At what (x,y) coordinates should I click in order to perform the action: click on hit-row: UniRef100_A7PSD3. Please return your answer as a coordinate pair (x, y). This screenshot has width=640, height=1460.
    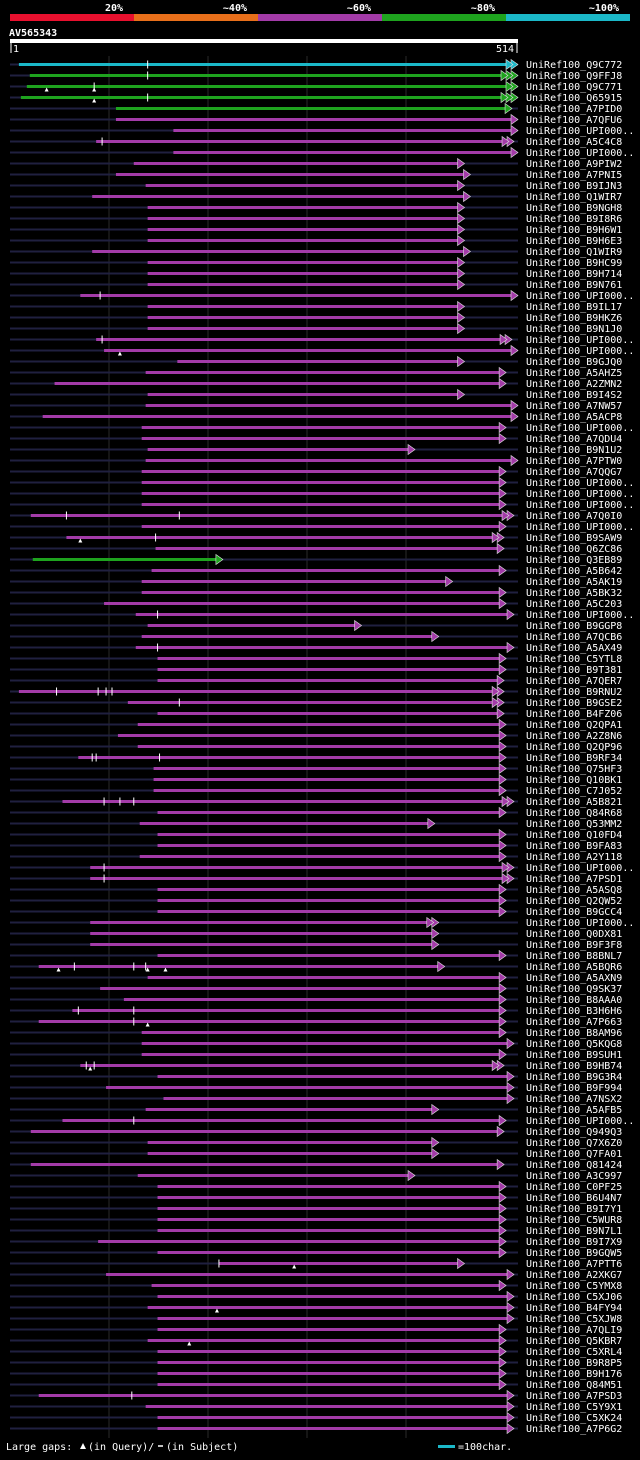
    Looking at the image, I should click on (316, 1396).